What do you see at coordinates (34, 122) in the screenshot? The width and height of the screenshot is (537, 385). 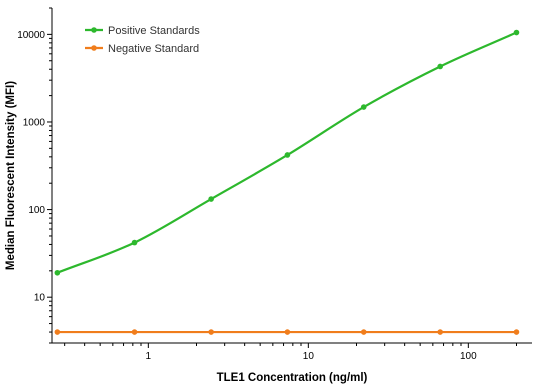 I see `y-tick-label: 1000` at bounding box center [34, 122].